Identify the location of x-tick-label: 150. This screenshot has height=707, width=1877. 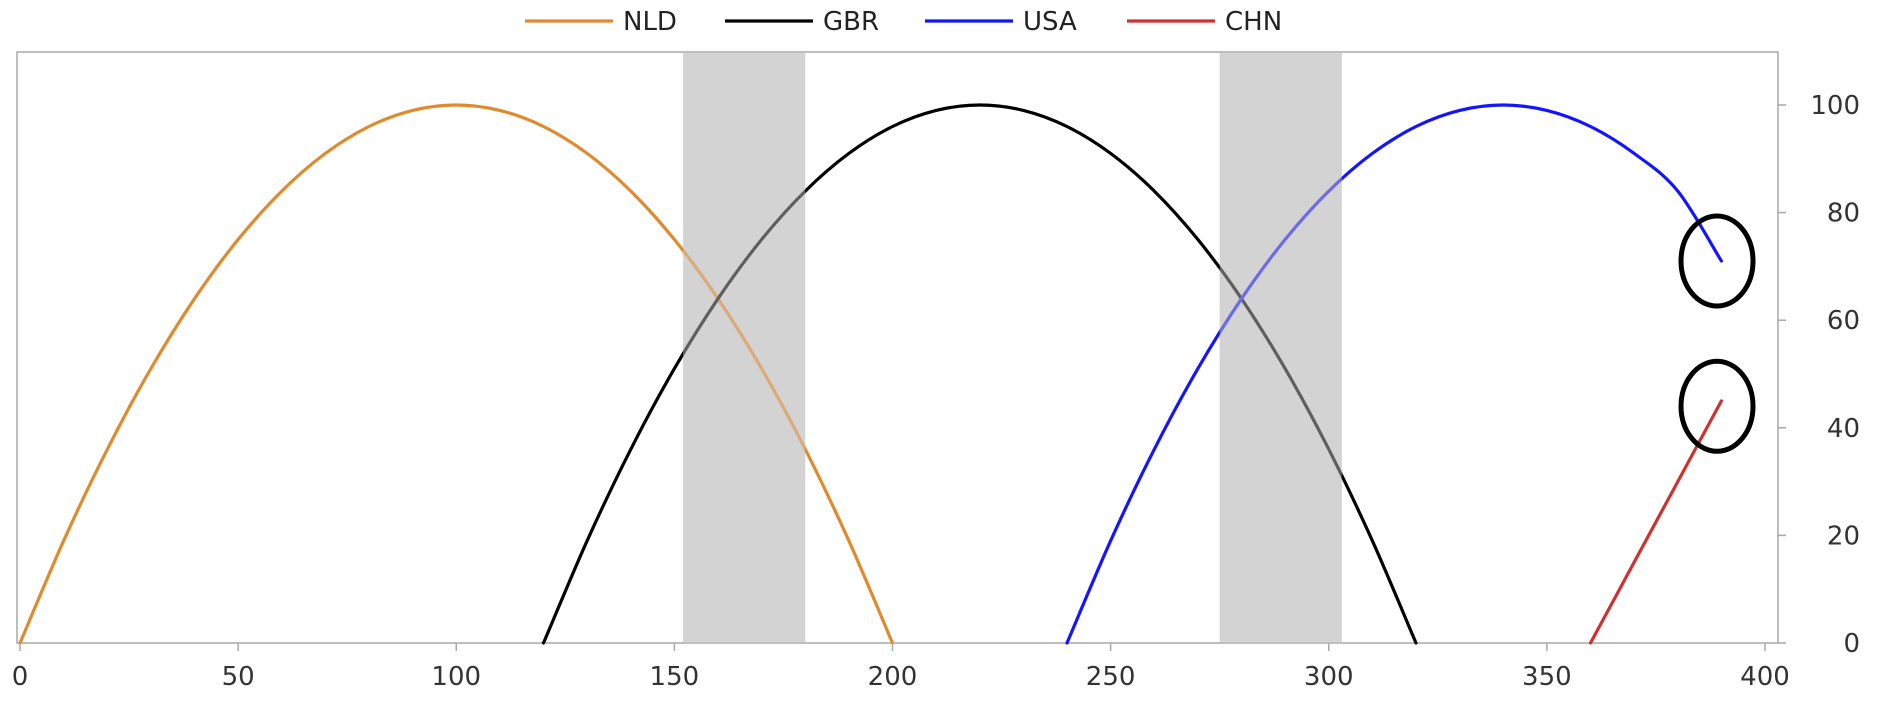
(675, 677).